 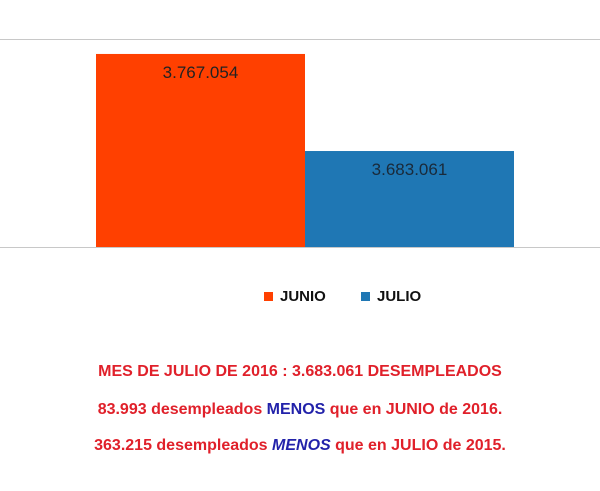 What do you see at coordinates (399, 296) in the screenshot?
I see `legend-label-julio: JULIO` at bounding box center [399, 296].